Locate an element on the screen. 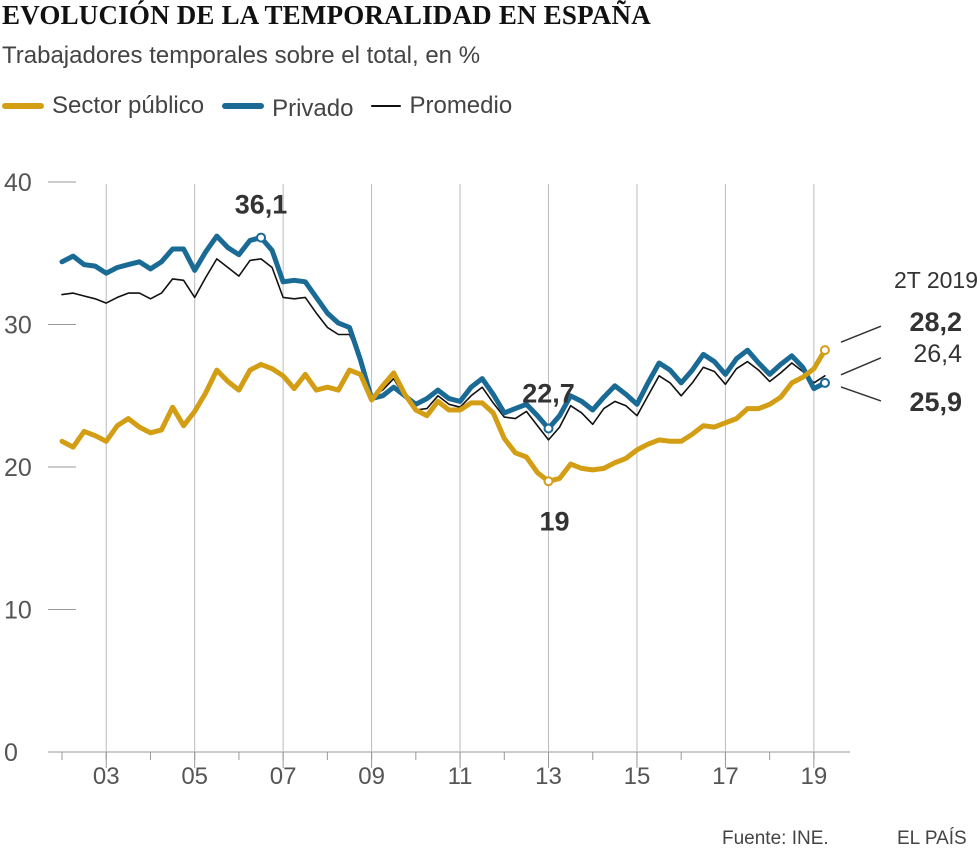 The height and width of the screenshot is (864, 980). y-tick-label: 20 is located at coordinates (18, 468).